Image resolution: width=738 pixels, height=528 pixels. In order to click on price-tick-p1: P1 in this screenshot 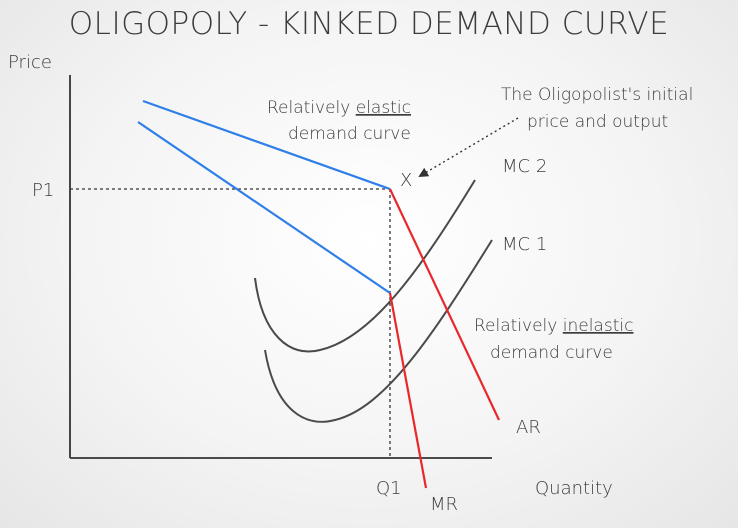, I will do `click(43, 190)`.